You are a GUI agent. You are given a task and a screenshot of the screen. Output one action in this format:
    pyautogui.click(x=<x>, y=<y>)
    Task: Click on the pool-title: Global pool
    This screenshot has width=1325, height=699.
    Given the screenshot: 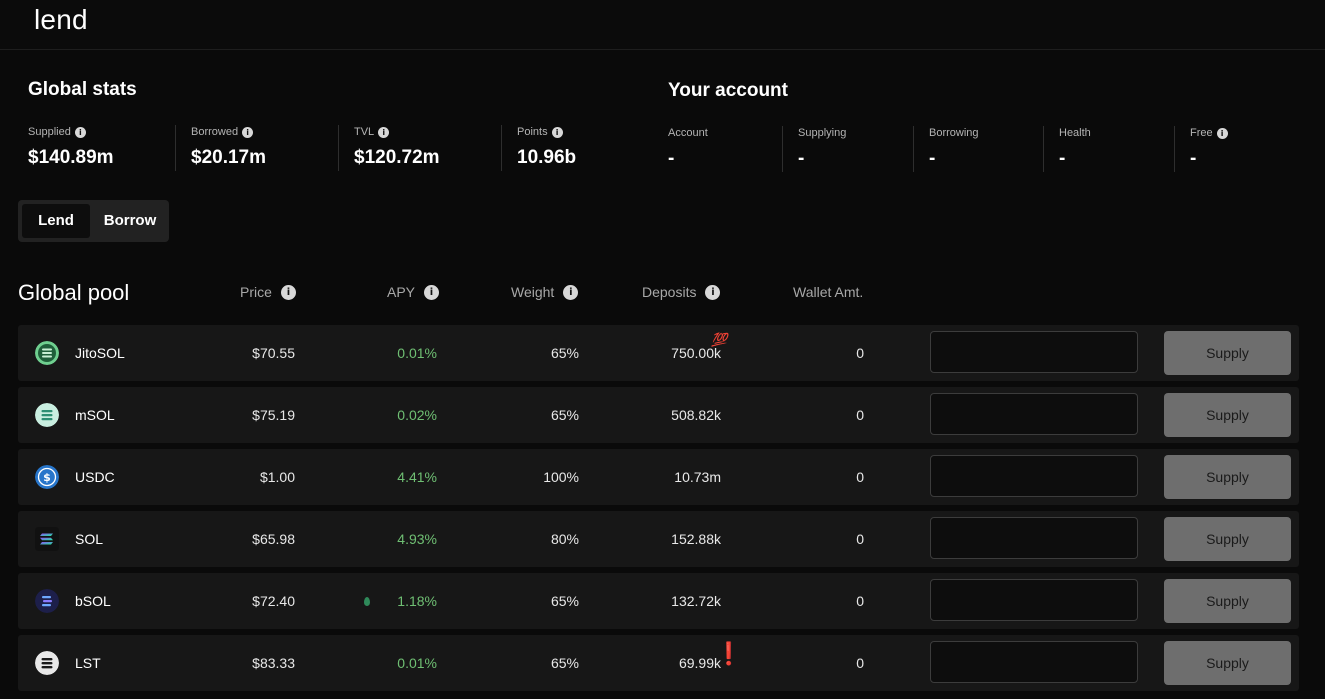 What is the action you would take?
    pyautogui.click(x=74, y=292)
    